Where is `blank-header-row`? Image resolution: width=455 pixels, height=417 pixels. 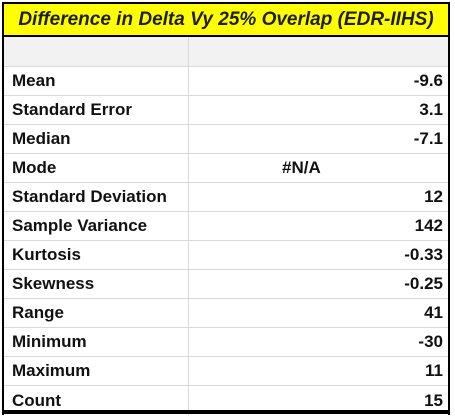 blank-header-row is located at coordinates (226, 52).